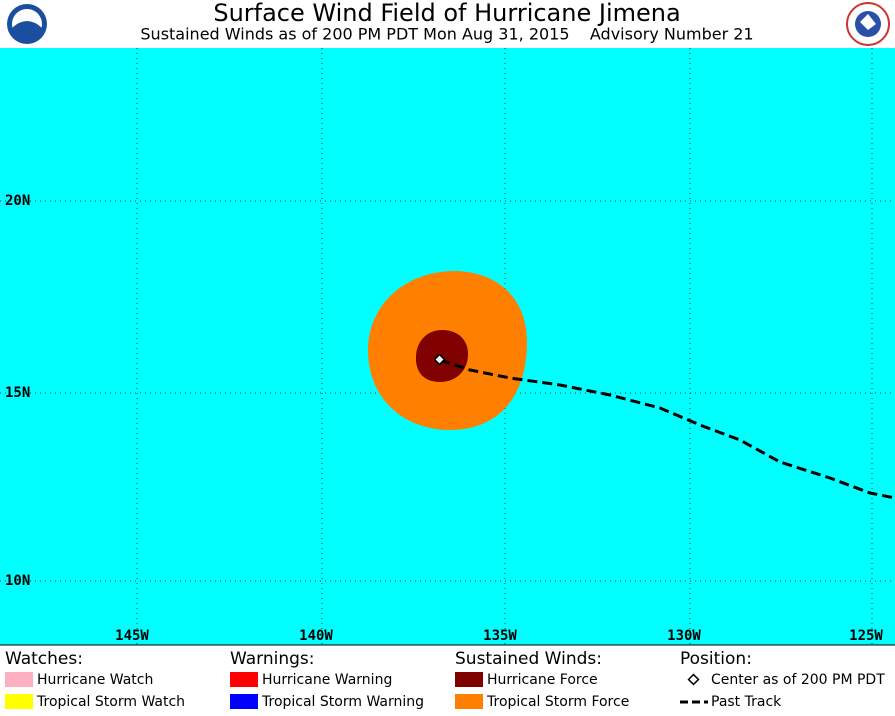 This screenshot has width=895, height=716. I want to click on noaa-logo, so click(27, 24).